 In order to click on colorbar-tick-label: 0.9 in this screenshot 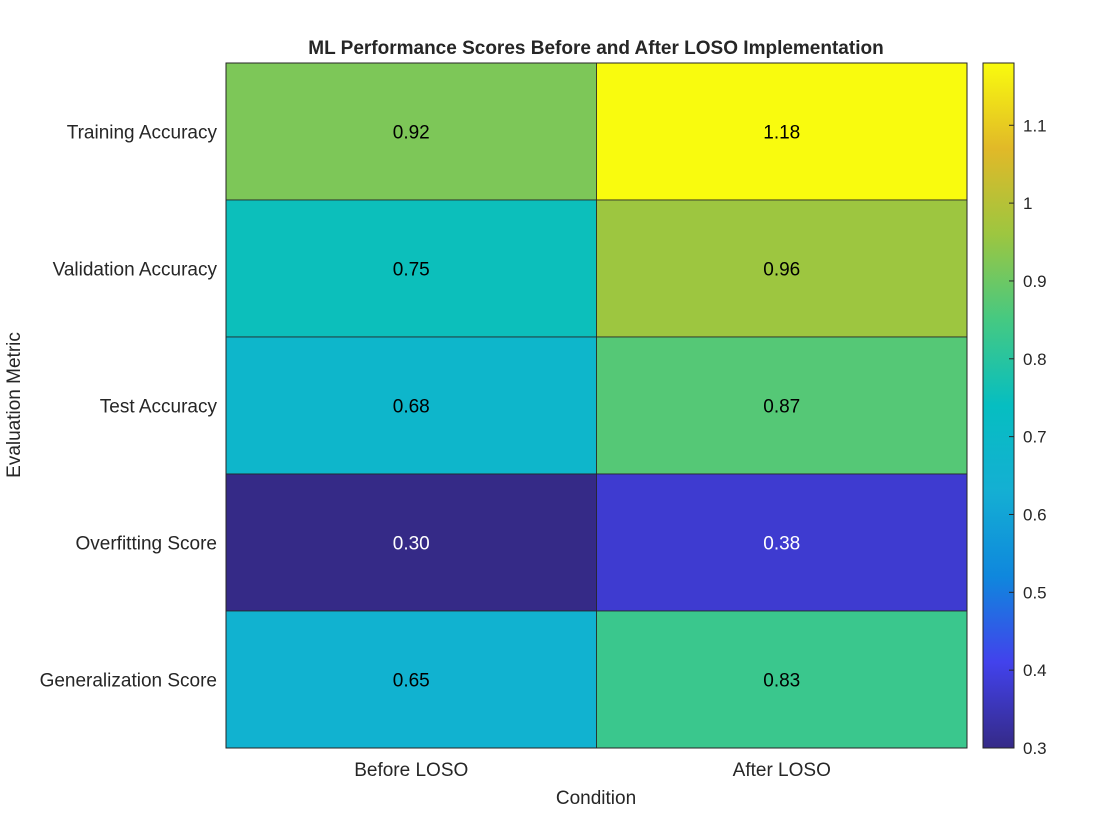, I will do `click(1035, 281)`.